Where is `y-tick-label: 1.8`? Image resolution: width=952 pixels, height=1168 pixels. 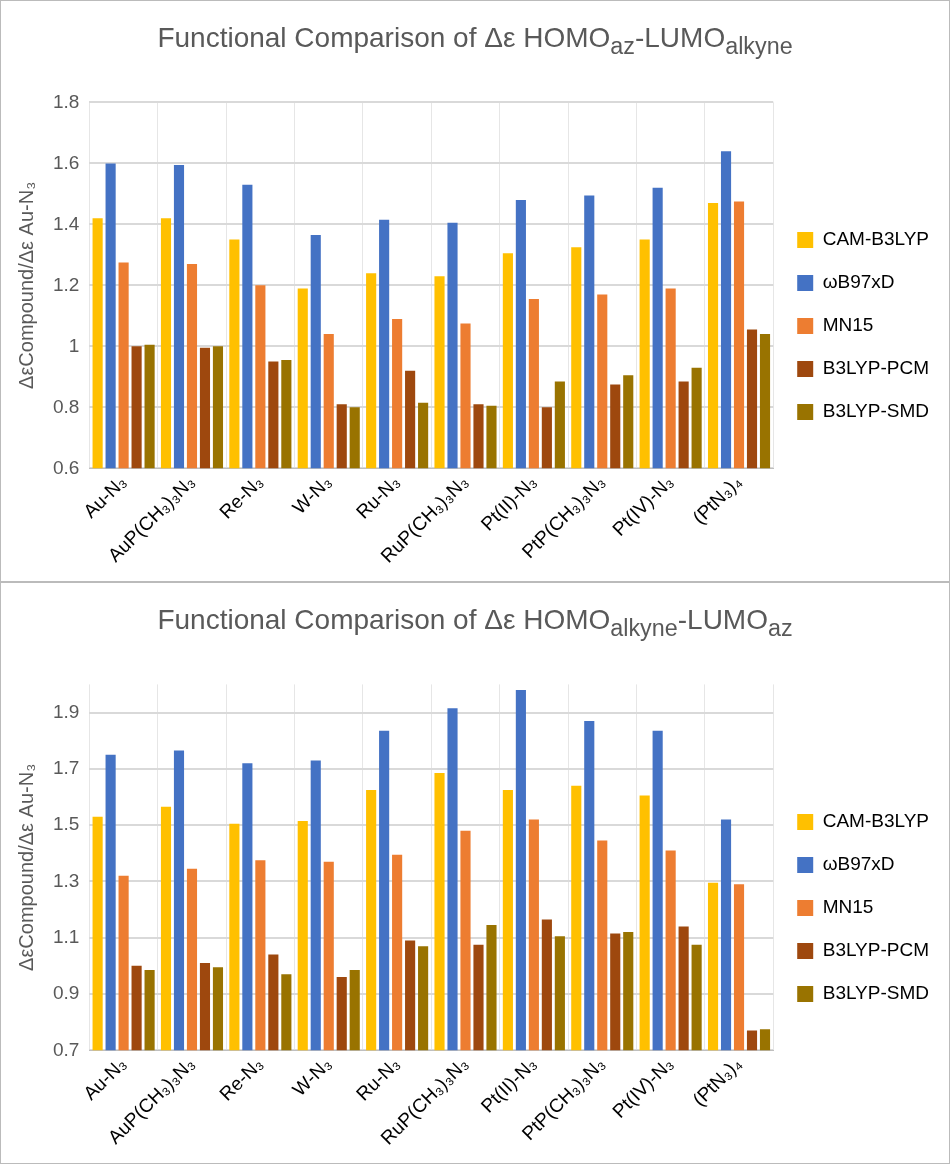
y-tick-label: 1.8 is located at coordinates (66, 101).